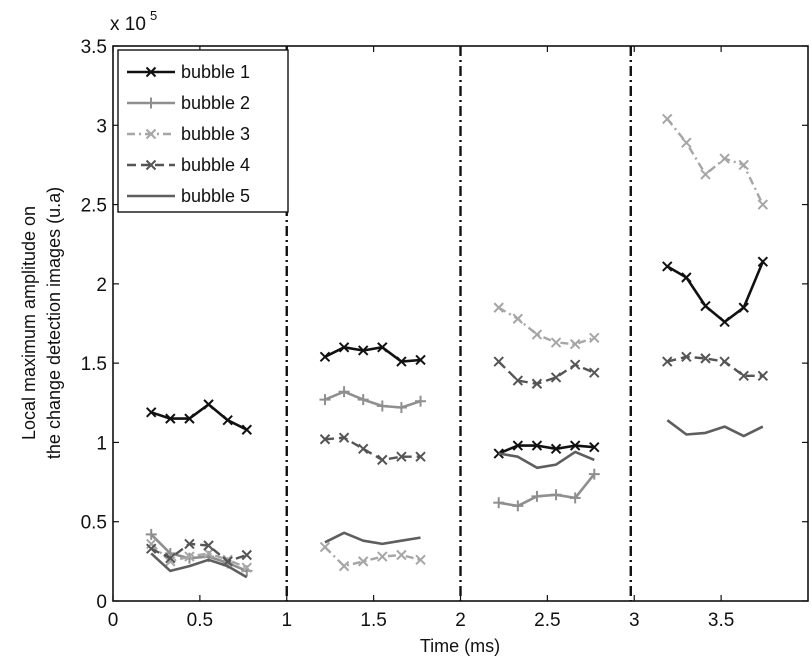  What do you see at coordinates (54, 323) in the screenshot?
I see `y-axis-label-line-2: the change detection images (u.a)` at bounding box center [54, 323].